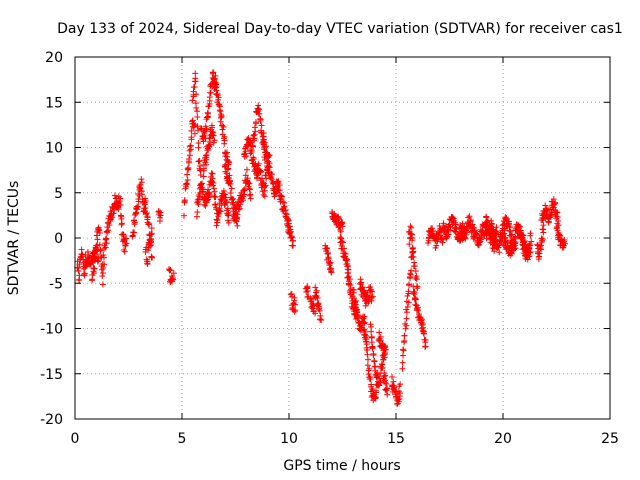  What do you see at coordinates (14, 238) in the screenshot?
I see `y-axis-label: SDTVAR / TECUs` at bounding box center [14, 238].